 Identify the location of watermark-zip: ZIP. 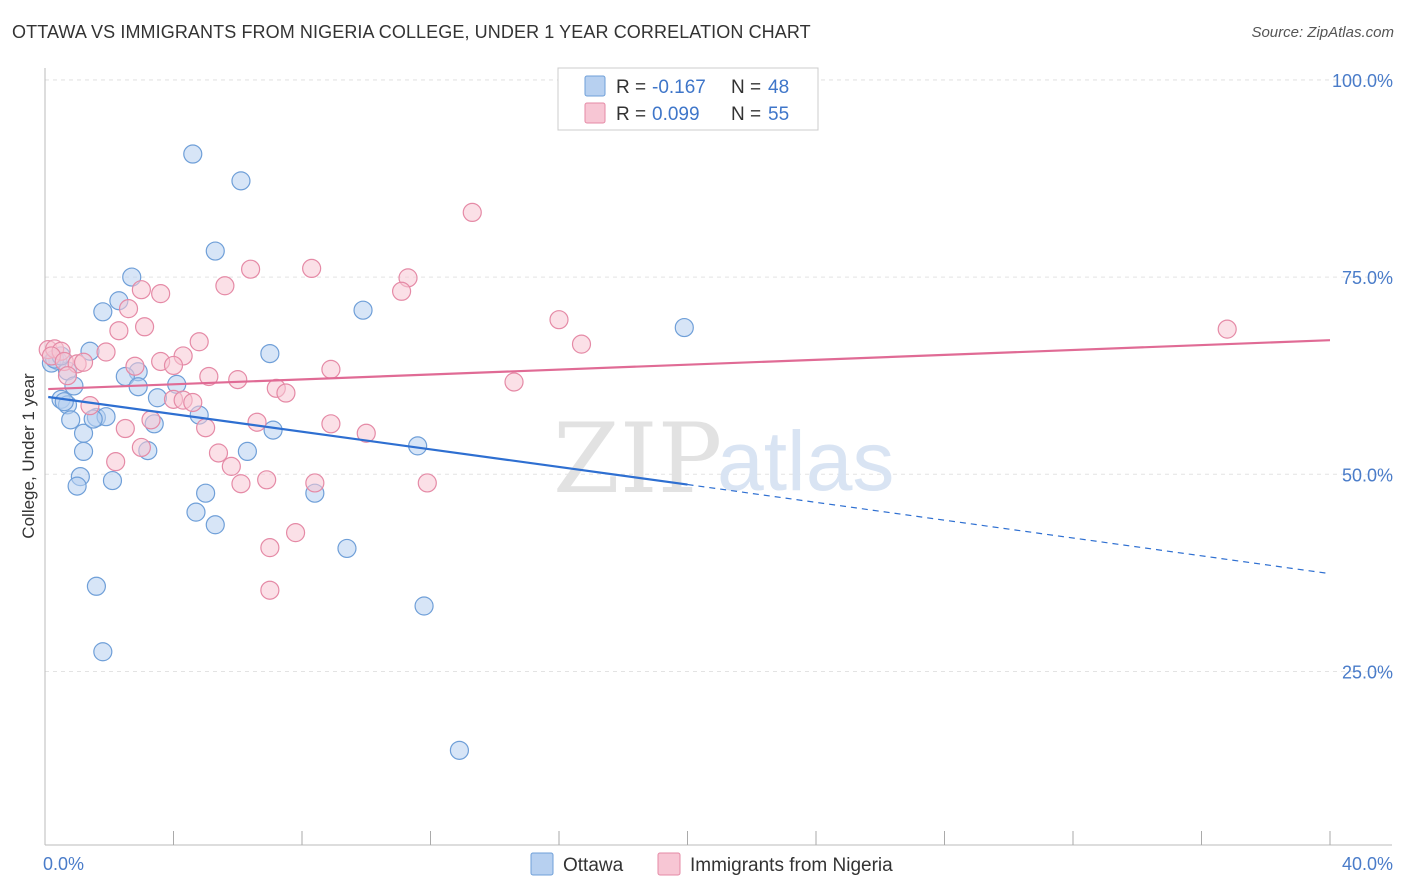
(637, 459).